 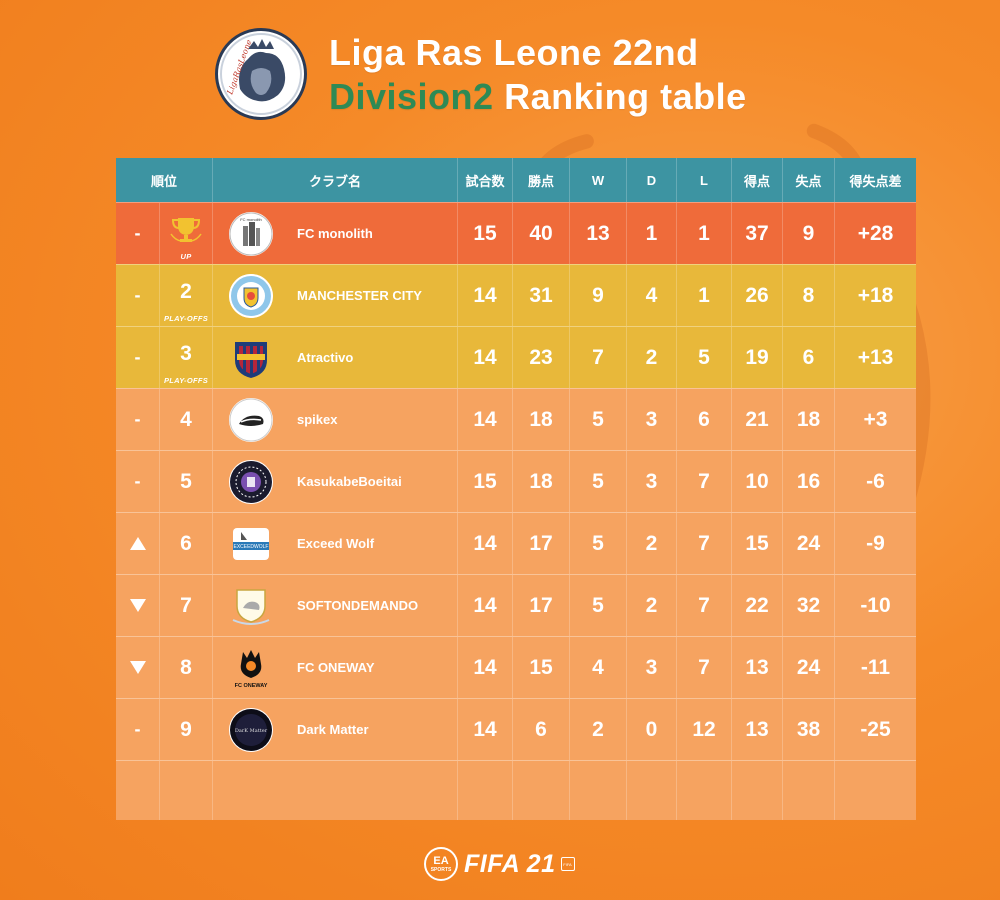 I want to click on club-logo-manchester-city, so click(x=251, y=295).